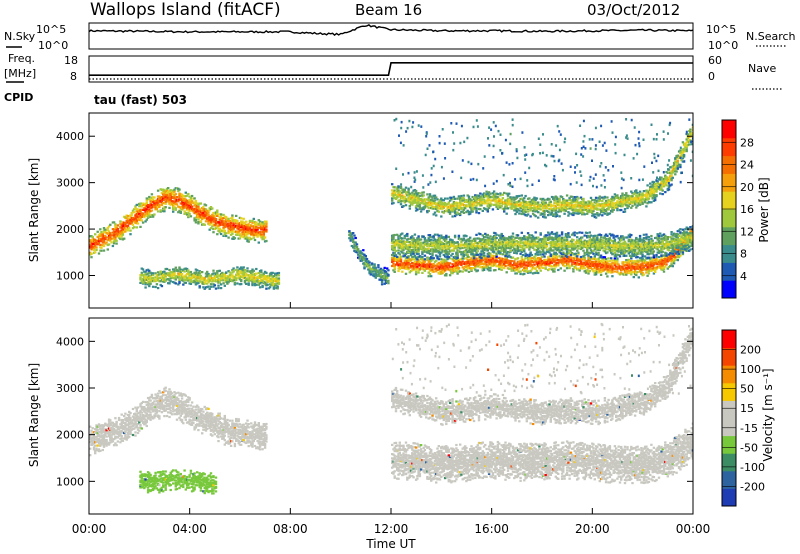  What do you see at coordinates (185, 10) in the screenshot?
I see `station-title: Wallops Island (fitACF)` at bounding box center [185, 10].